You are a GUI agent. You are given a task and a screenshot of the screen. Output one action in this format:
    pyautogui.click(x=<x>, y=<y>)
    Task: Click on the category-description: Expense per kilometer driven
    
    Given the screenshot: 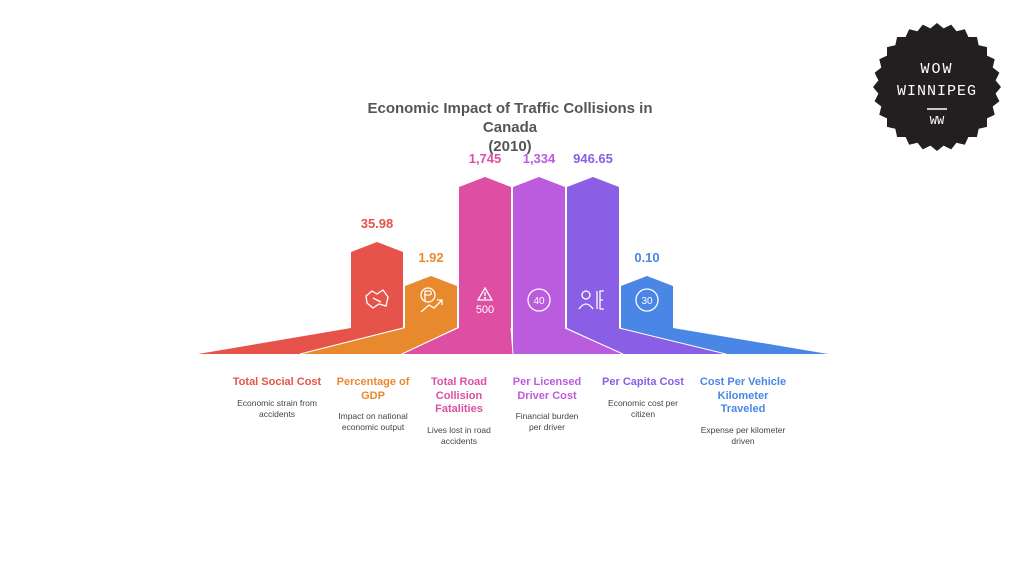 What is the action you would take?
    pyautogui.click(x=743, y=435)
    